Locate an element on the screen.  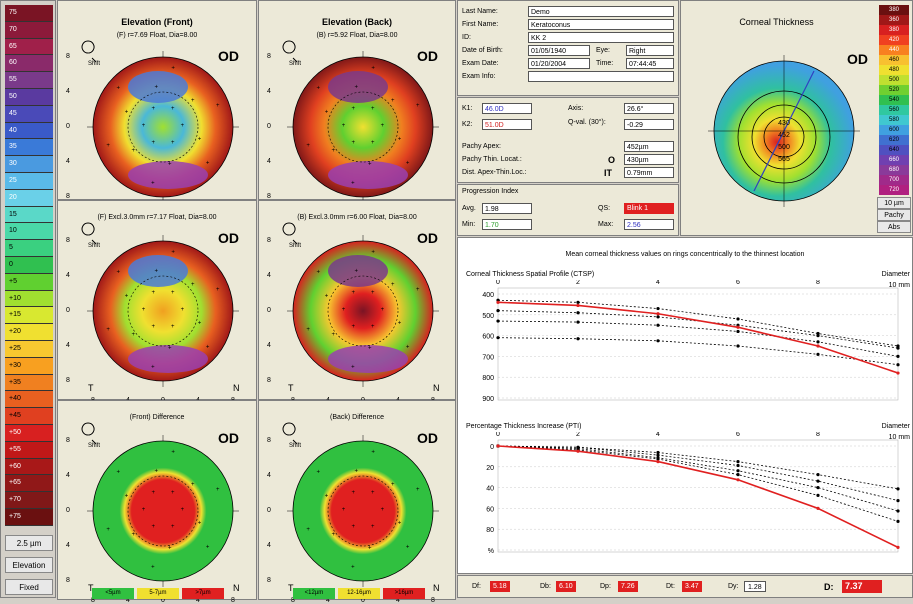
back-x-tick: 8 is located at coordinates (433, 600).